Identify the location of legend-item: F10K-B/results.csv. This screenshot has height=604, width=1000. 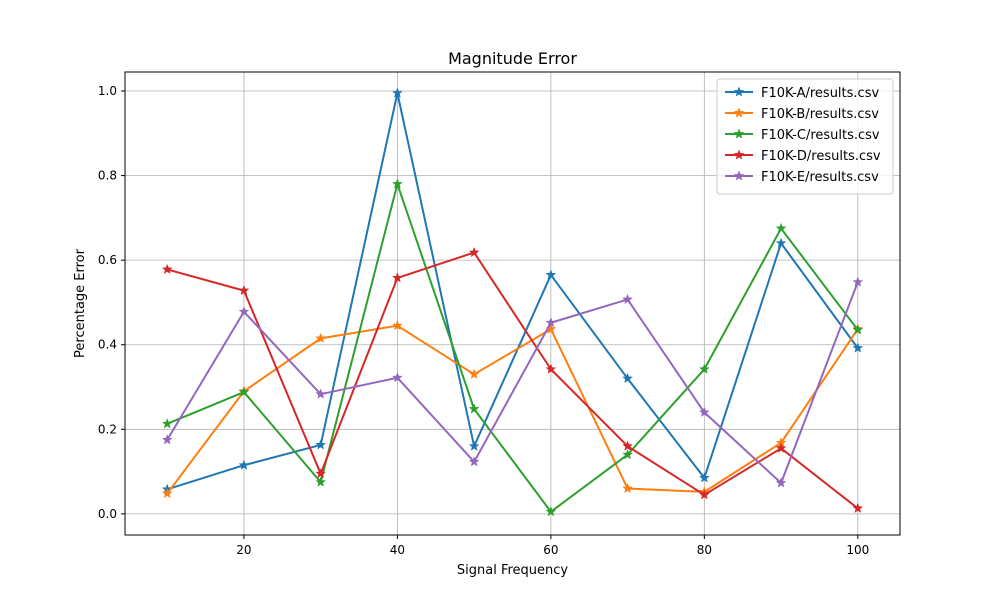
(802, 114).